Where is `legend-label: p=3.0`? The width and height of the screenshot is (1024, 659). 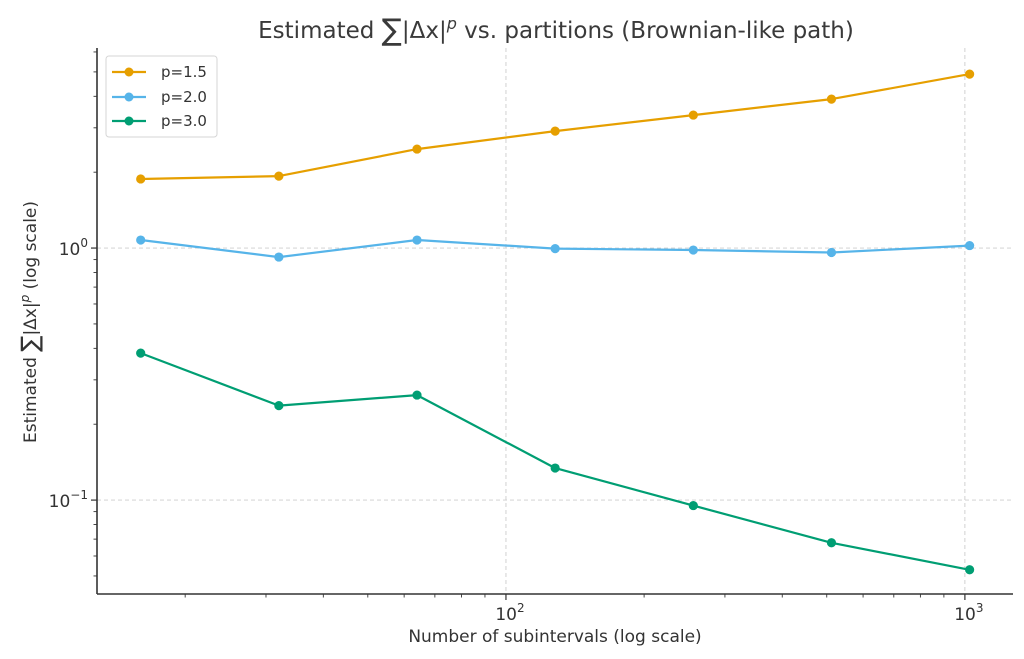 legend-label: p=3.0 is located at coordinates (184, 121).